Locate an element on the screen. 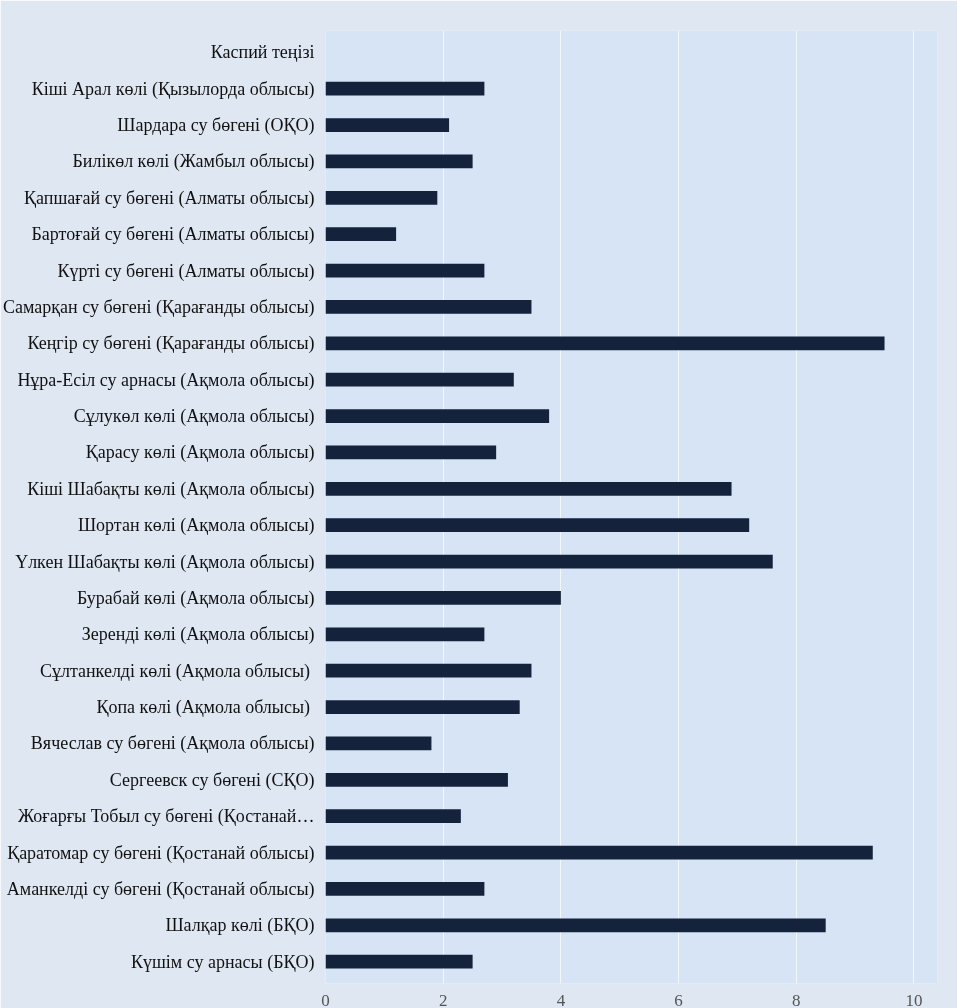 The height and width of the screenshot is (1008, 957). y-tick-label: Сергеевск су бөгені (СҚО) is located at coordinates (212, 780).